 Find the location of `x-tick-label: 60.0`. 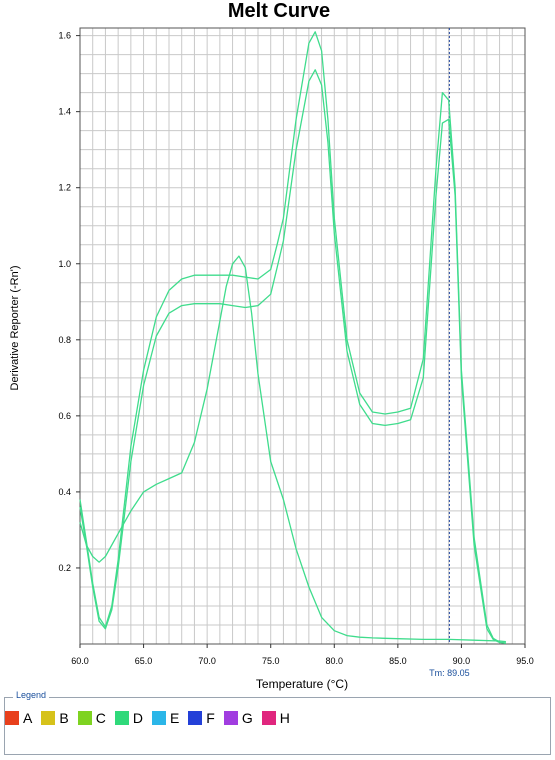

x-tick-label: 60.0 is located at coordinates (80, 661).